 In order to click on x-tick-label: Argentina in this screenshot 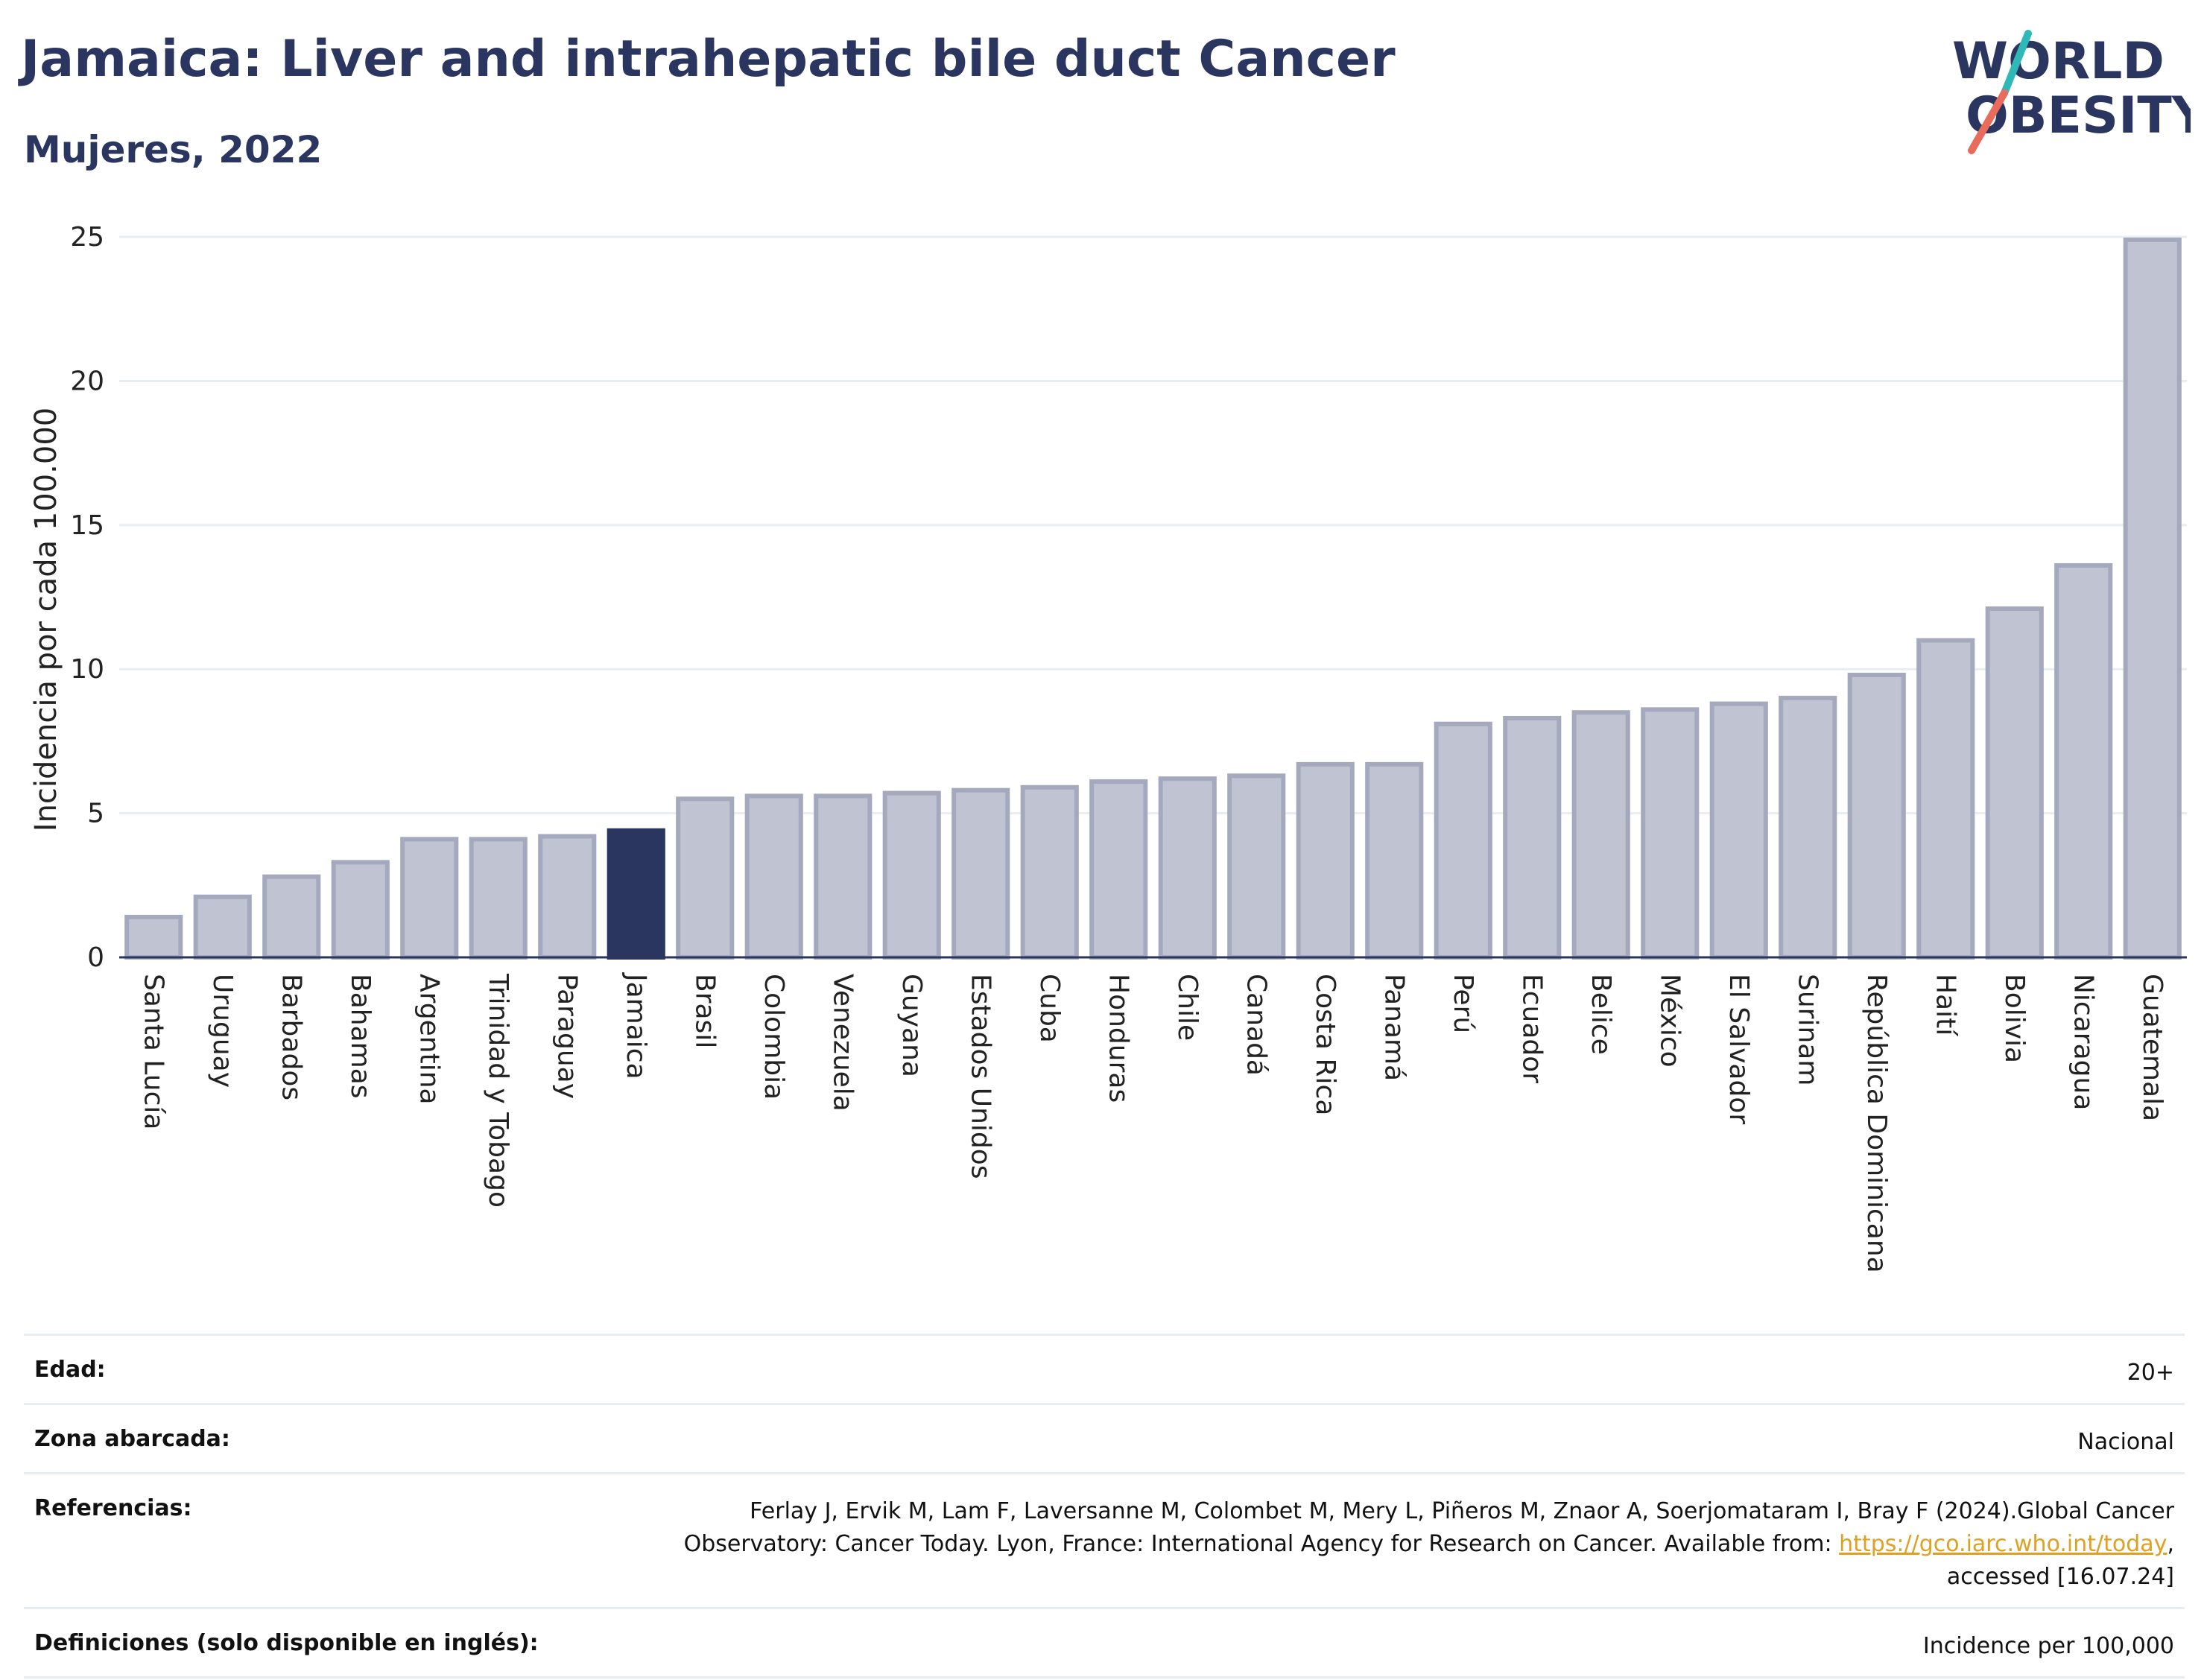, I will do `click(429, 1039)`.